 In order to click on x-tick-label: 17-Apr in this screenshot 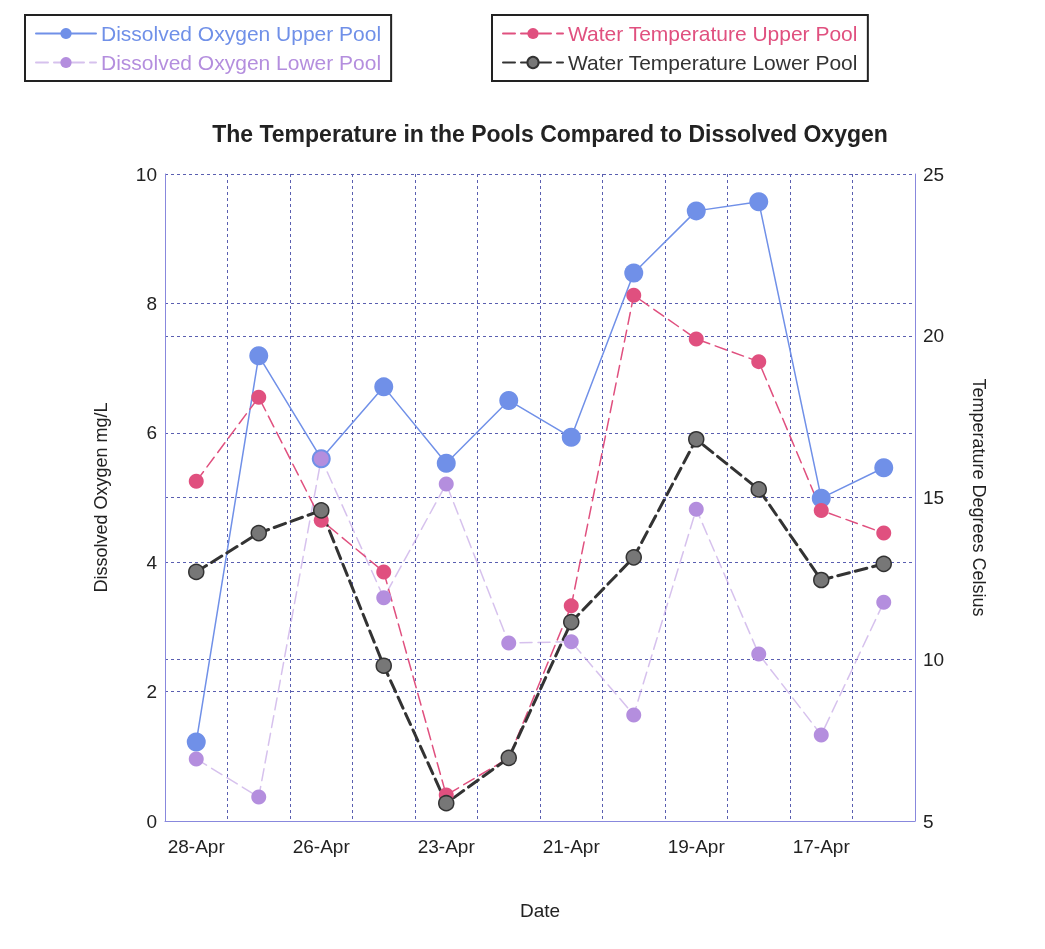, I will do `click(821, 846)`.